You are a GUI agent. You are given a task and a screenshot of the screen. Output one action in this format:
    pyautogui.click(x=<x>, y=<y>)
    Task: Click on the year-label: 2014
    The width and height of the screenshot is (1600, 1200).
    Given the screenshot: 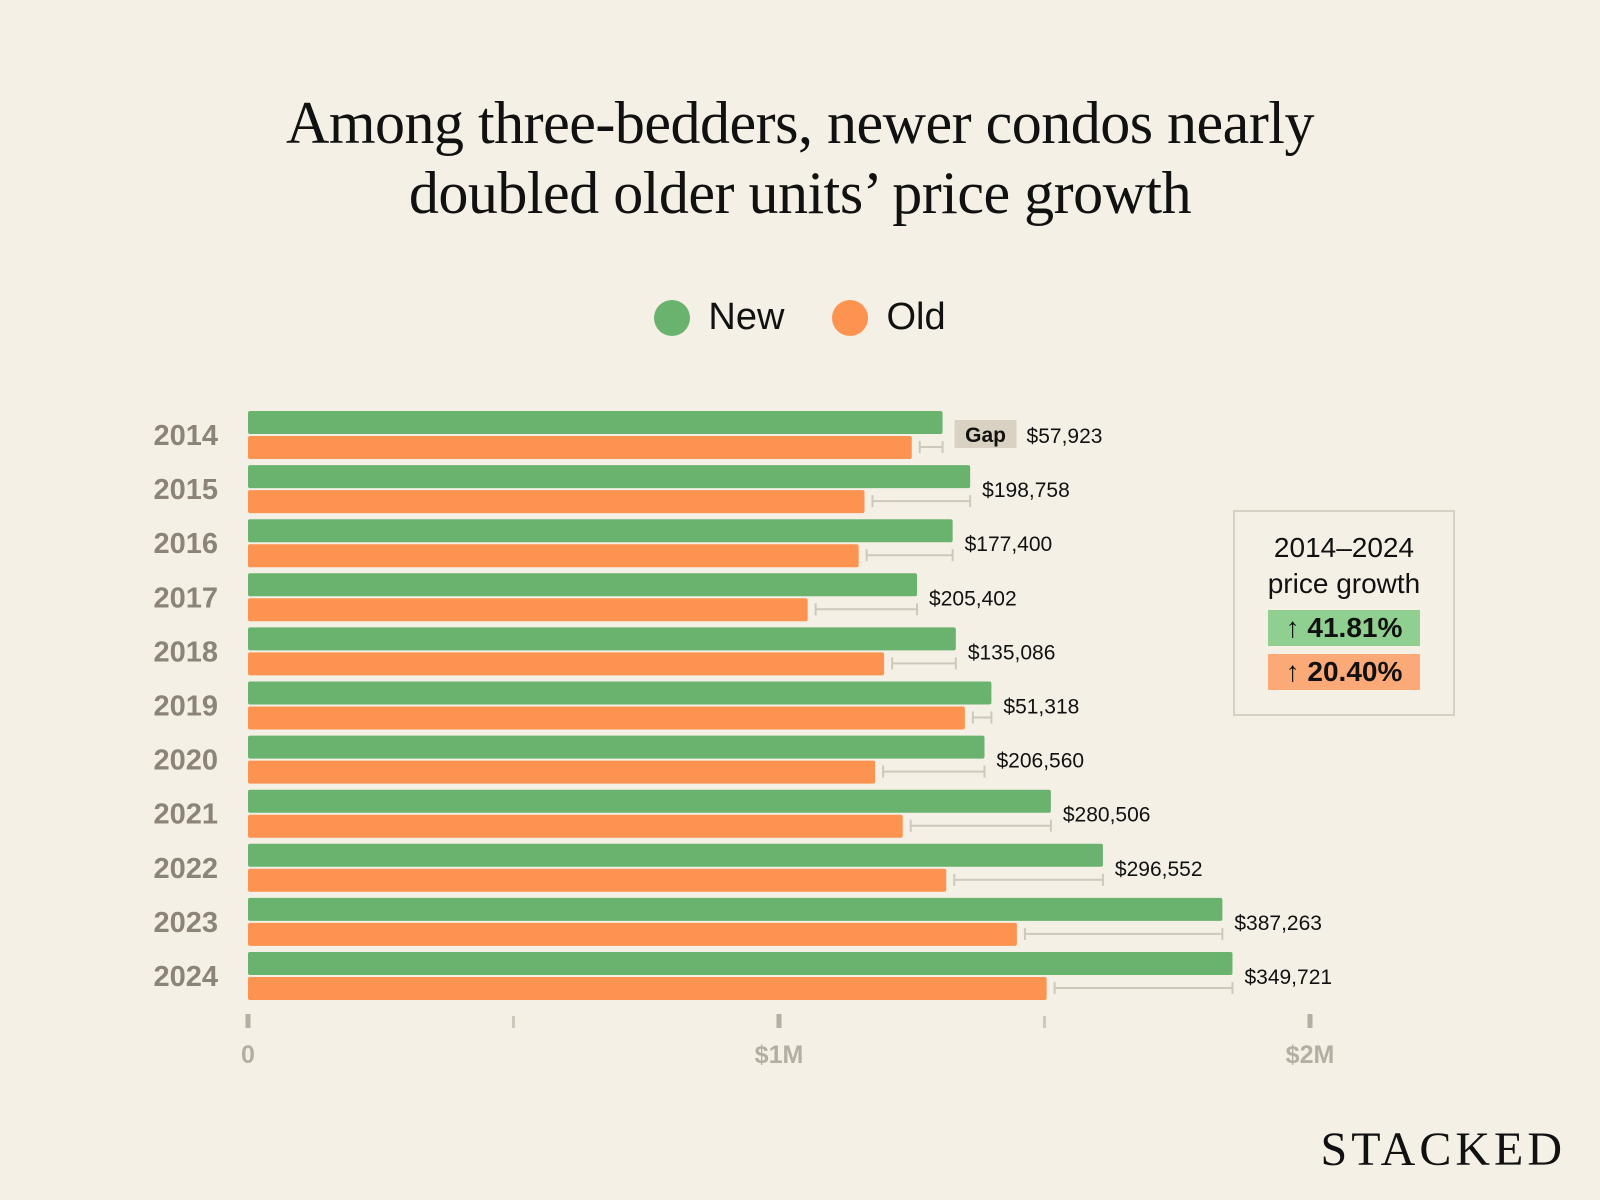 What is the action you would take?
    pyautogui.click(x=185, y=436)
    